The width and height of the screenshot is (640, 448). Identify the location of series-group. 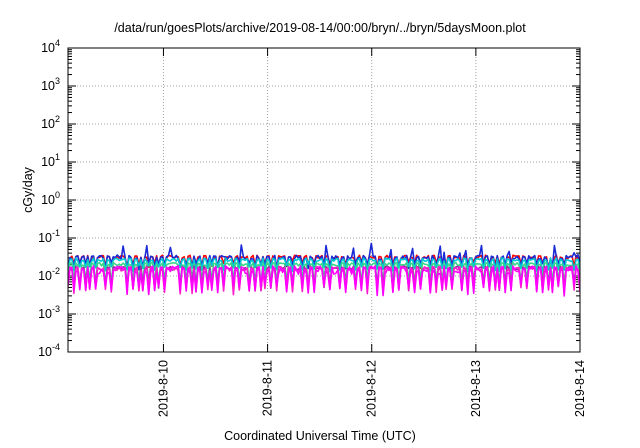
(324, 269).